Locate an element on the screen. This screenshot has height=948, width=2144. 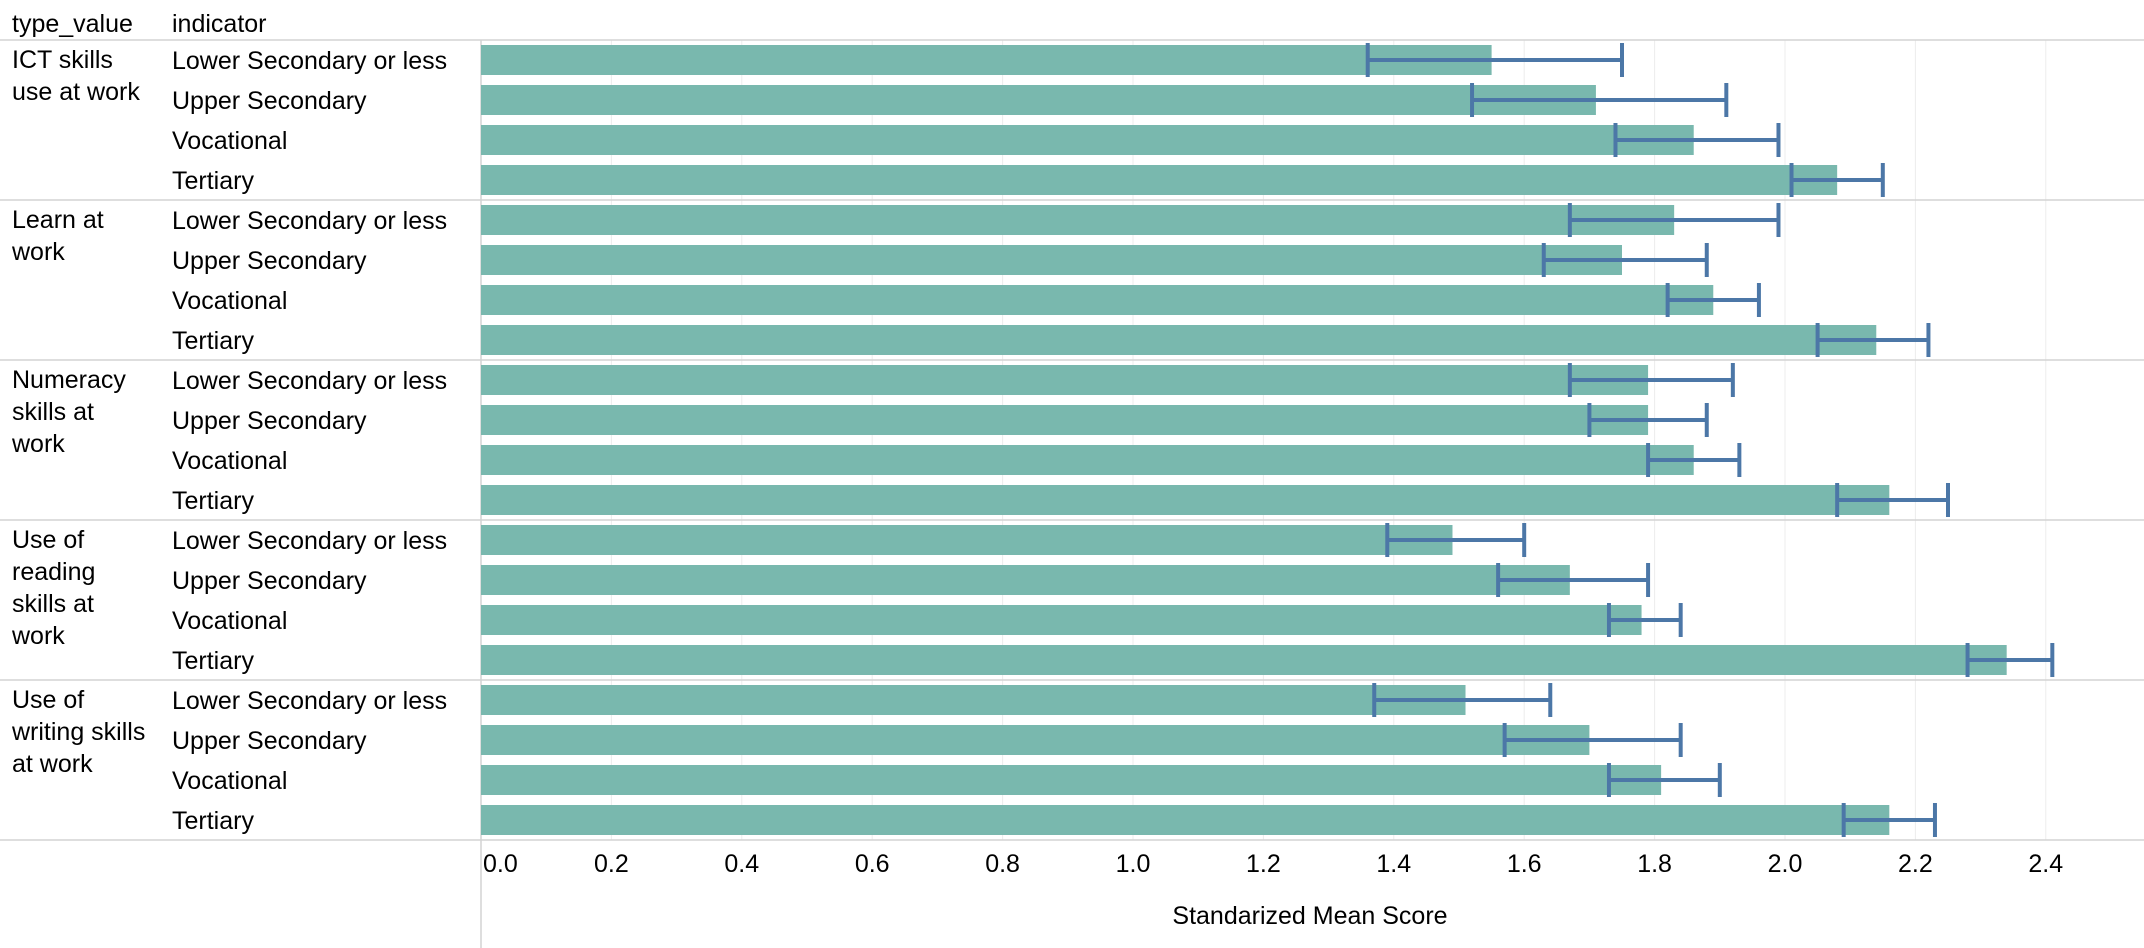
x-tick-label: 2.4 is located at coordinates (2045, 864).